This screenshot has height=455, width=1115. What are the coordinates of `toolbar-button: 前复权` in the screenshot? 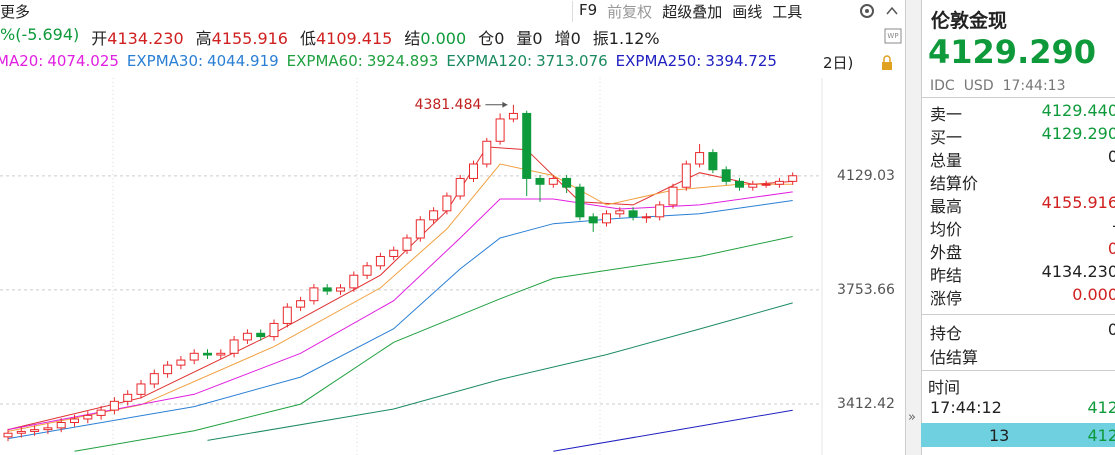 It's located at (630, 12).